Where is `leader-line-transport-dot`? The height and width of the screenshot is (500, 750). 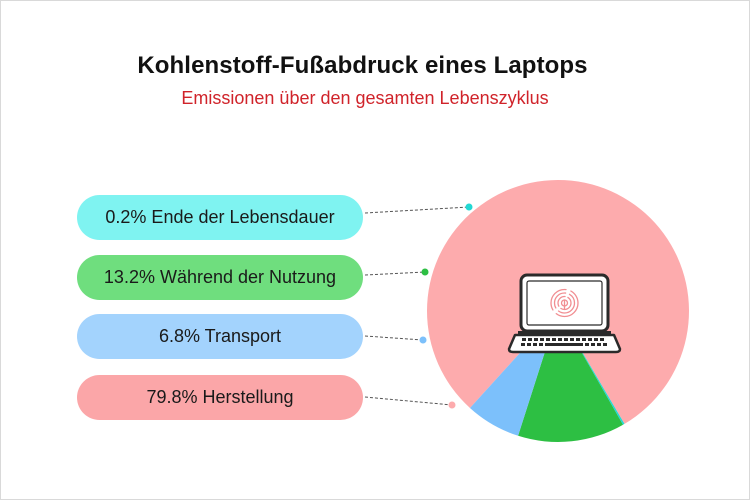
leader-line-transport-dot is located at coordinates (423, 340).